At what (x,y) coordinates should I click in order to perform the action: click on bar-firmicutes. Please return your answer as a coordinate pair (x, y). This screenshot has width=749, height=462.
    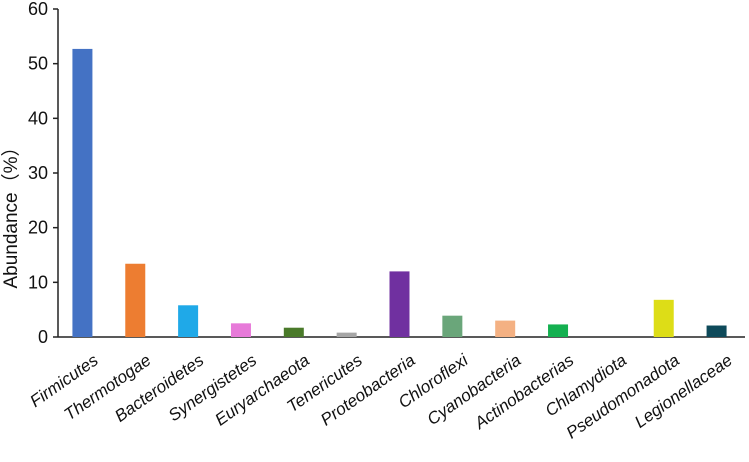
    Looking at the image, I should click on (82, 192).